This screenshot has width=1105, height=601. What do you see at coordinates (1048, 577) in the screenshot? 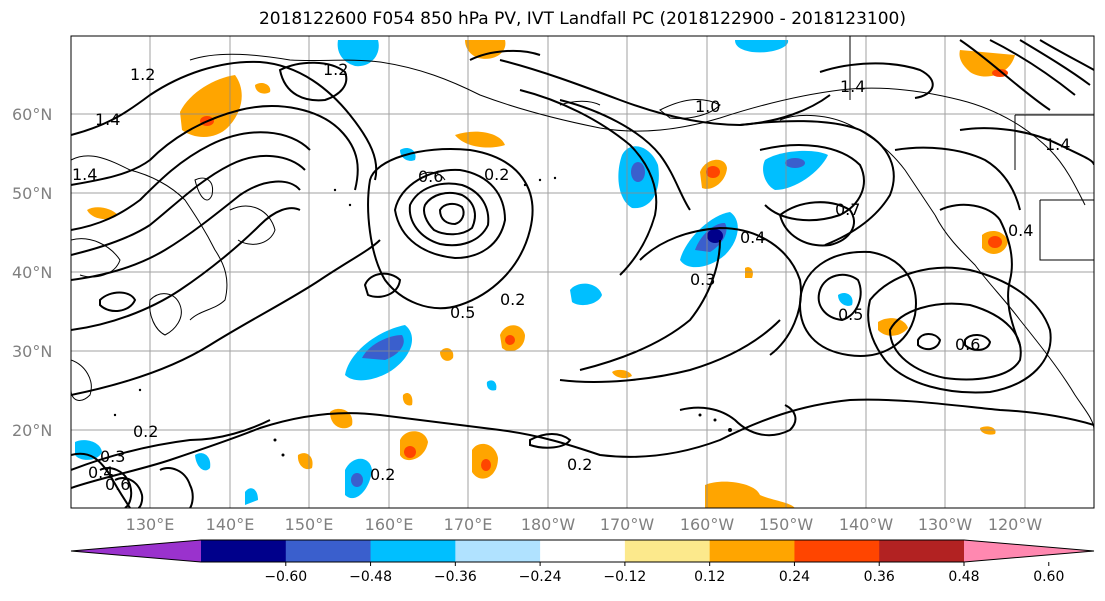
I see `colorbar-tick-label: 0.60` at bounding box center [1048, 577].